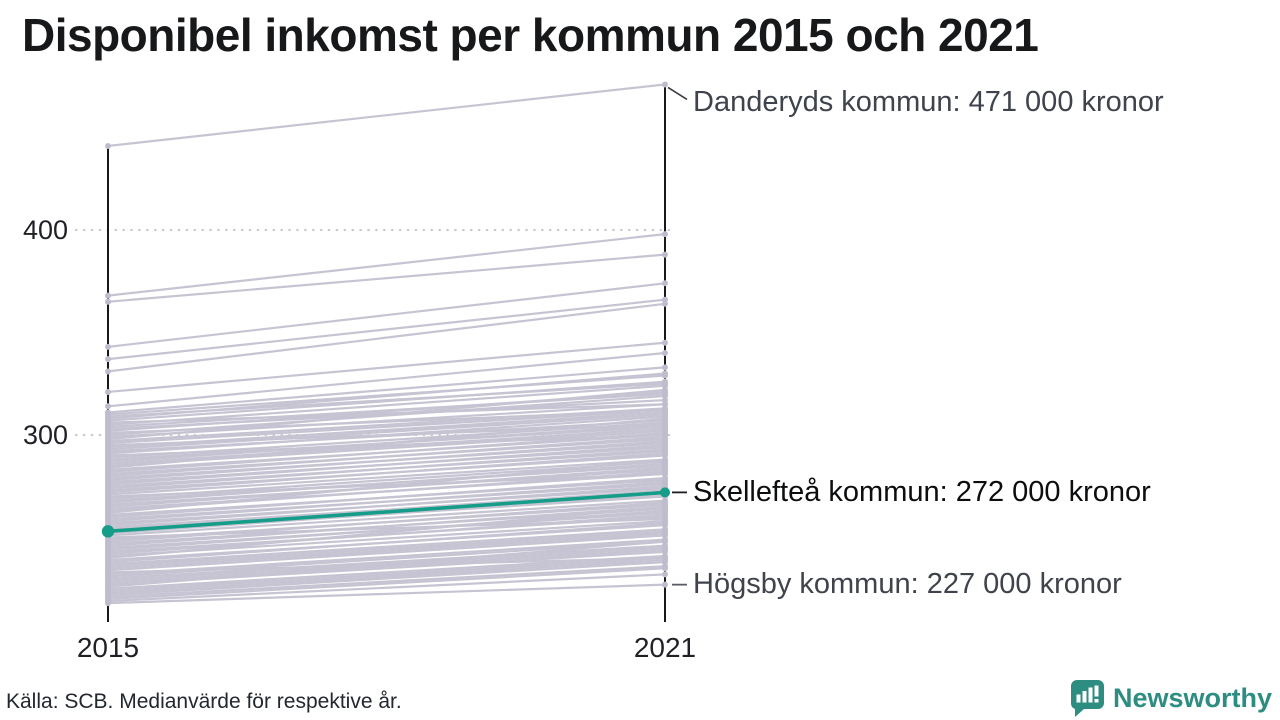 This screenshot has height=720, width=1280. Describe the element at coordinates (386, 647) in the screenshot. I see `x-tick-labels: 2015 2021` at that location.